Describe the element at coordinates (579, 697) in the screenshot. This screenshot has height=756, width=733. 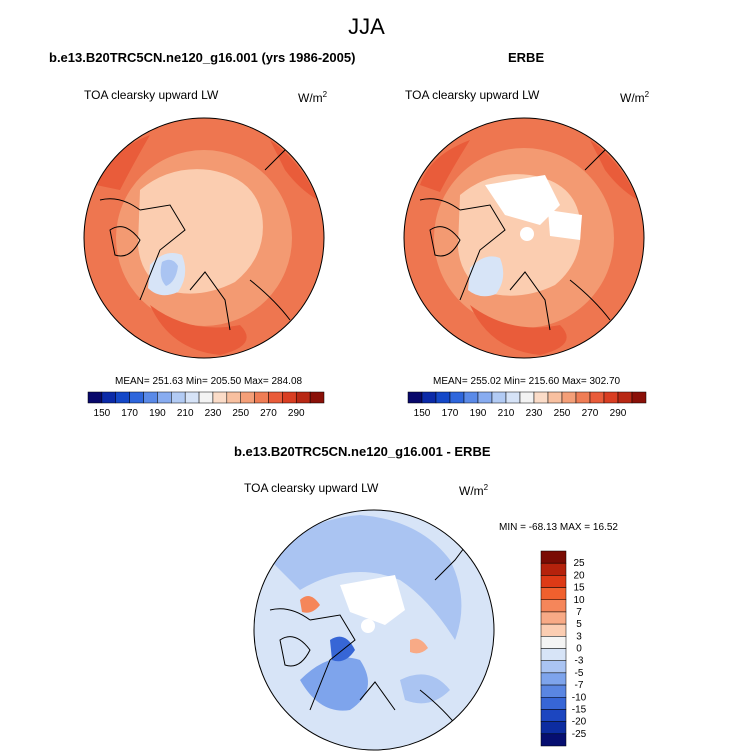
I see `colorbar3-tick-label: -10` at that location.